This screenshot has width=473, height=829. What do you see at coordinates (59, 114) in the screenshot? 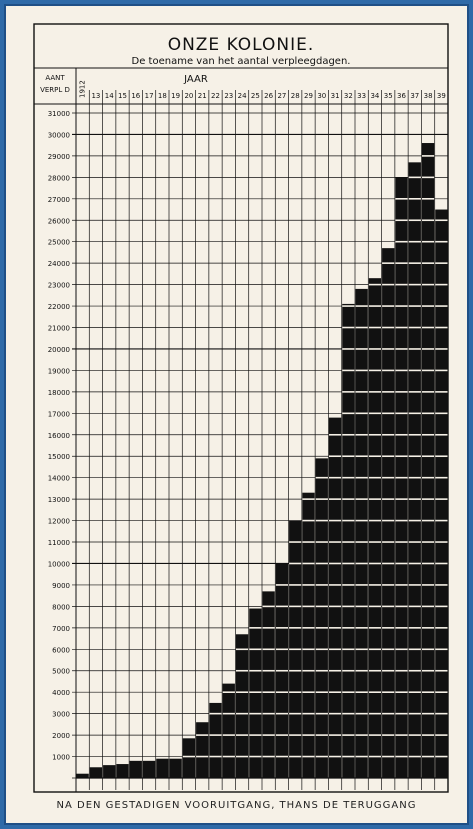
I see `y-tick-label: 31000` at bounding box center [59, 114].